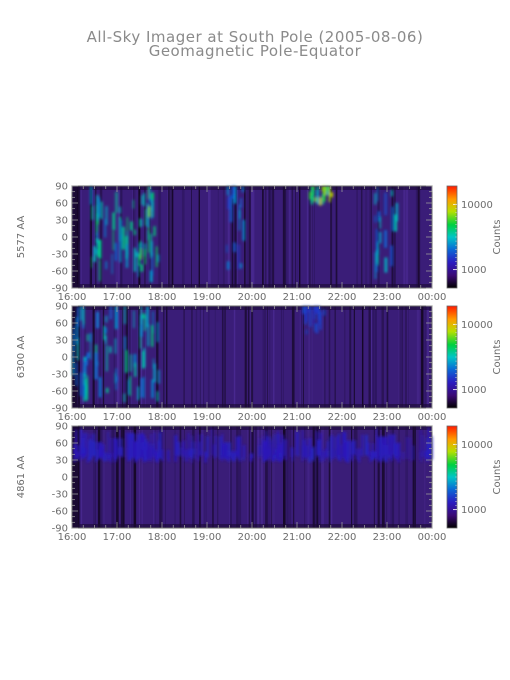 This screenshot has height=680, width=510. Describe the element at coordinates (199, 354) in the screenshot. I see `heatmap-features` at that location.